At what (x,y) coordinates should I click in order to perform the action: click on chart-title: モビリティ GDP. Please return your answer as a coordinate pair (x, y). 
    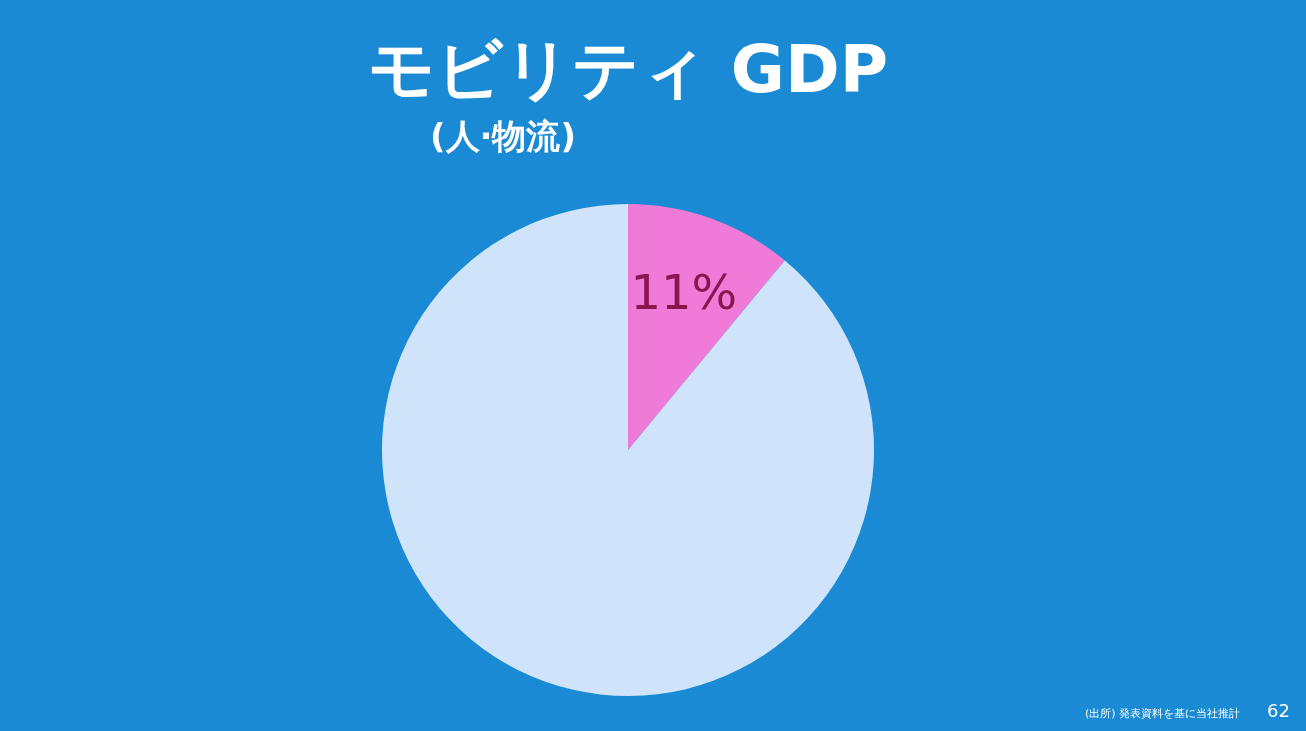
    Looking at the image, I should click on (628, 69).